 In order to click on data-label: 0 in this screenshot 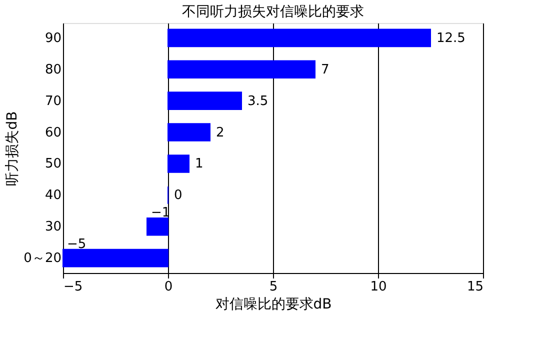, I will do `click(178, 196)`.